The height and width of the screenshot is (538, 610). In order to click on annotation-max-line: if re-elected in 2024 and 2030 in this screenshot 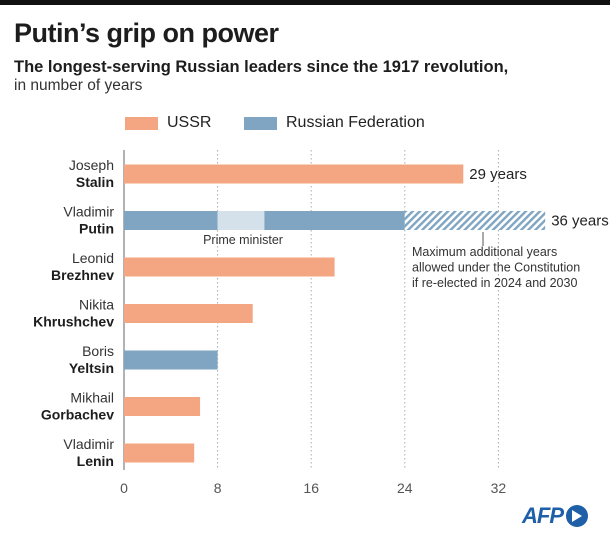, I will do `click(494, 283)`.